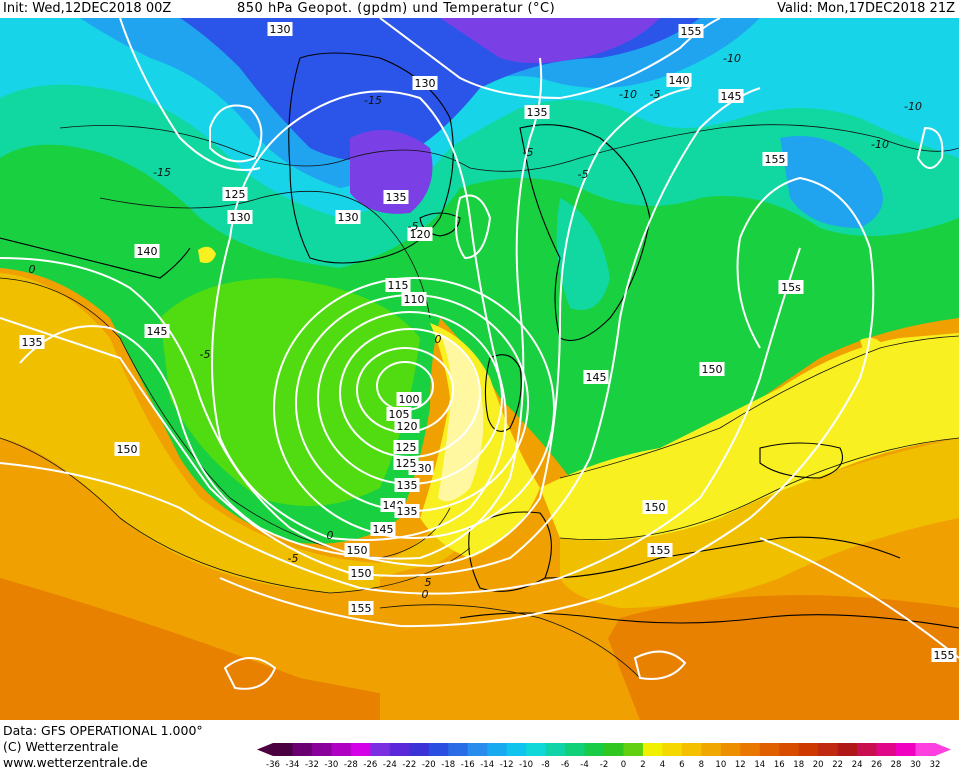 The image size is (959, 770). I want to click on height-label-text: 120, so click(407, 426).